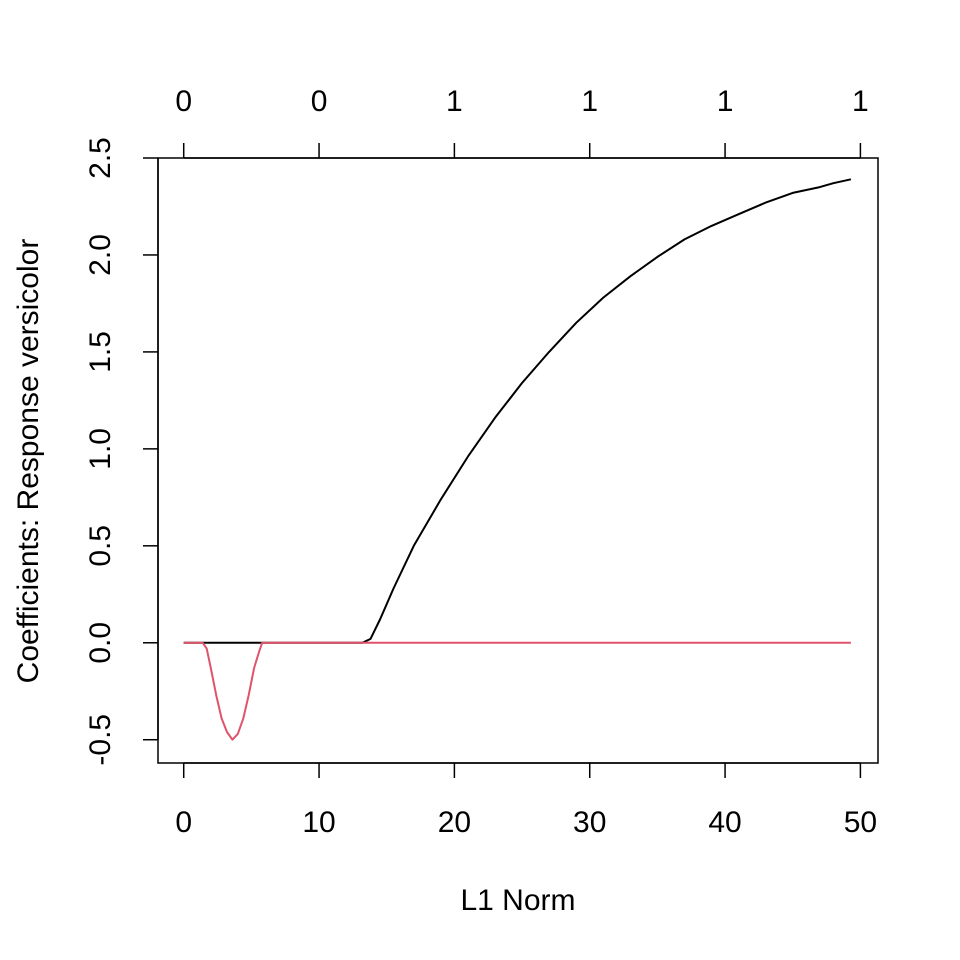 The width and height of the screenshot is (960, 960). I want to click on x-tick-label: 40, so click(724, 822).